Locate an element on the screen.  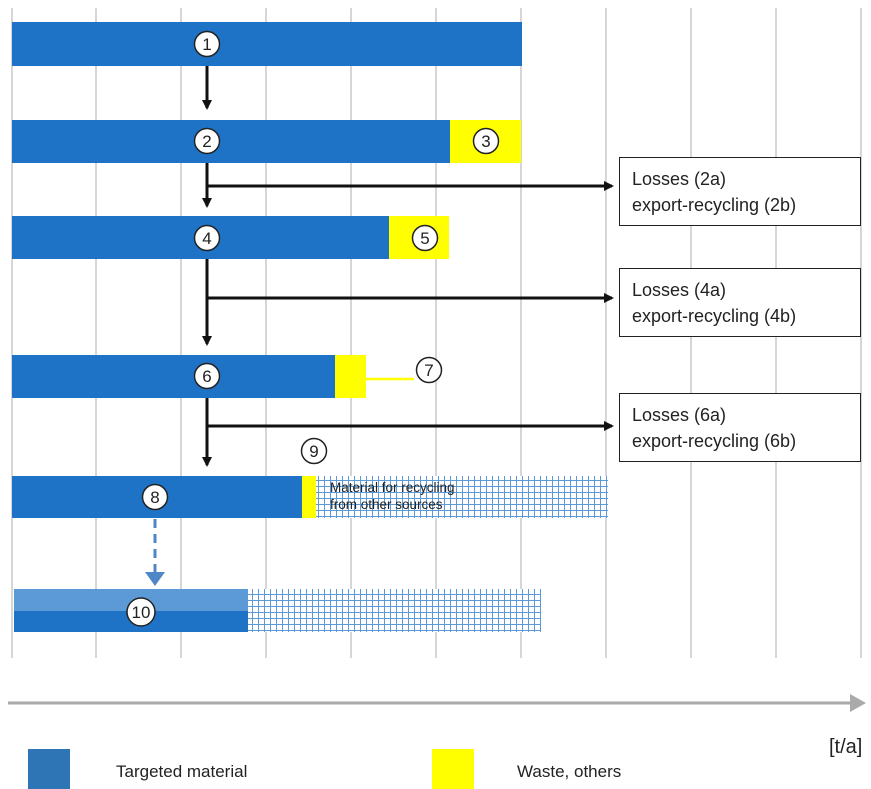
step-label-10: 10 is located at coordinates (141, 612).